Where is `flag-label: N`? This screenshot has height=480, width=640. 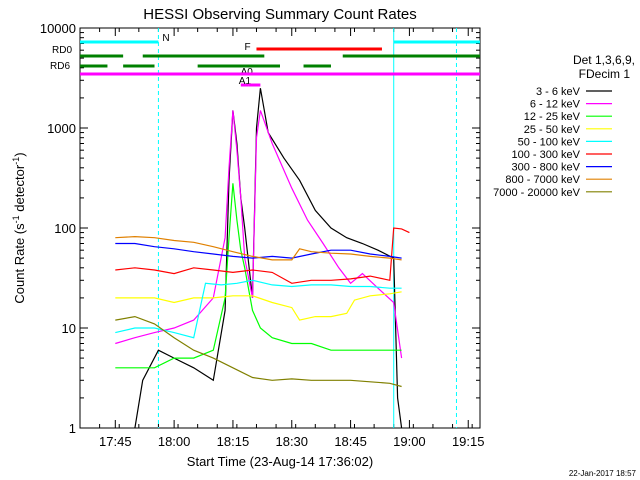 flag-label: N is located at coordinates (165, 38).